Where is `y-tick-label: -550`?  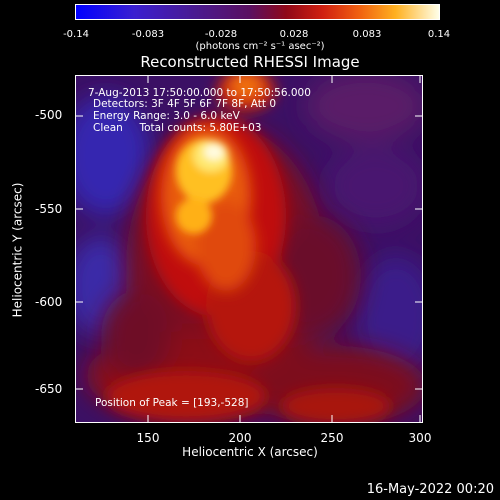
y-tick-label: -550 is located at coordinates (49, 209).